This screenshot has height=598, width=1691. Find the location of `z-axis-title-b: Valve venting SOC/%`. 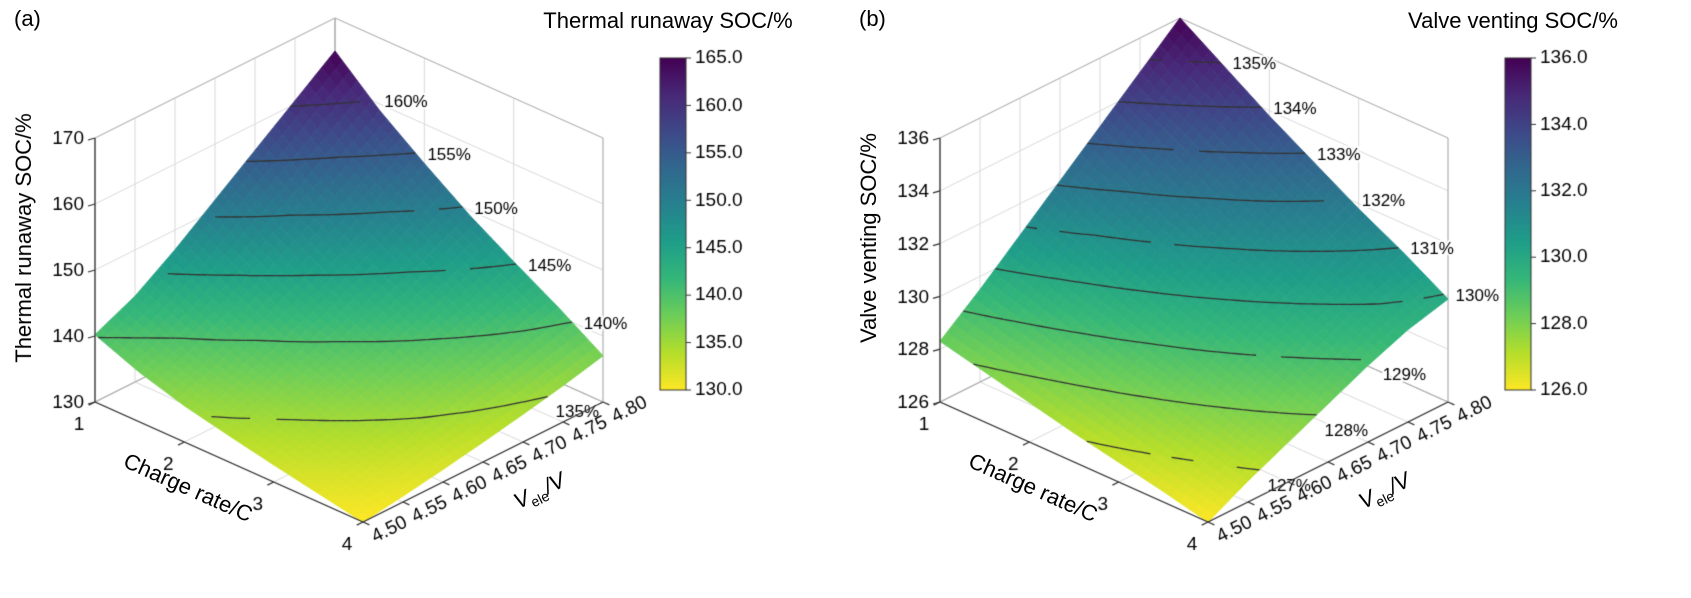

z-axis-title-b: Valve venting SOC/% is located at coordinates (868, 238).